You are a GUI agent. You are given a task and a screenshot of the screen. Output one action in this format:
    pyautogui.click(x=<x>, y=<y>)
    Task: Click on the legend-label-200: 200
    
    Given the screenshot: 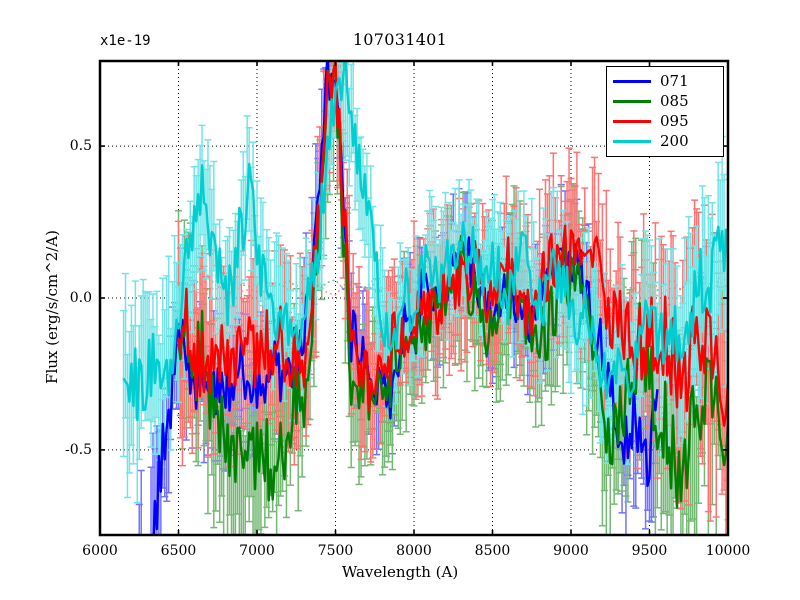 What is the action you would take?
    pyautogui.click(x=674, y=141)
    